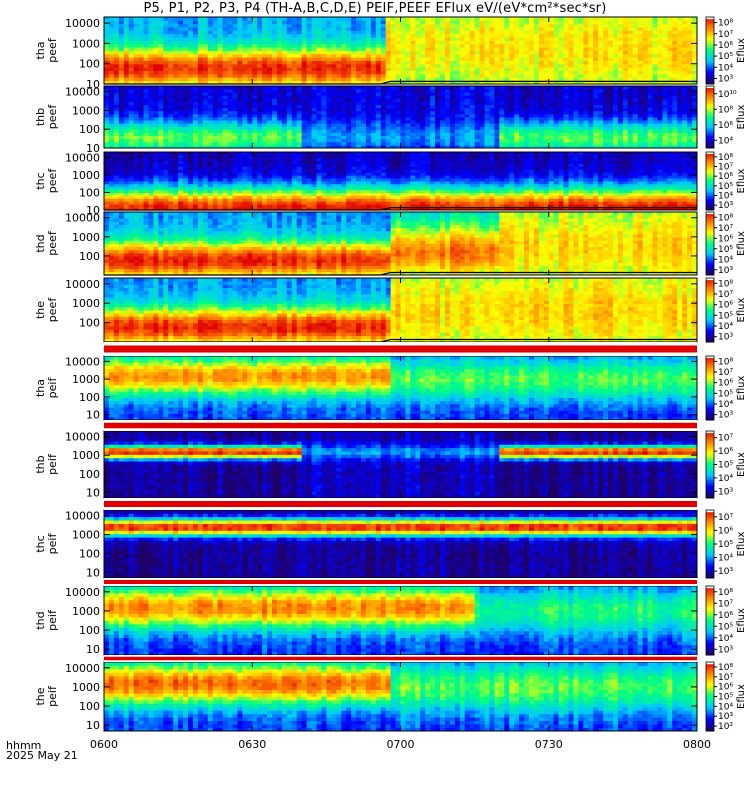  Describe the element at coordinates (725, 35) in the screenshot. I see `colorbar-tick-label: 10⁷` at that location.